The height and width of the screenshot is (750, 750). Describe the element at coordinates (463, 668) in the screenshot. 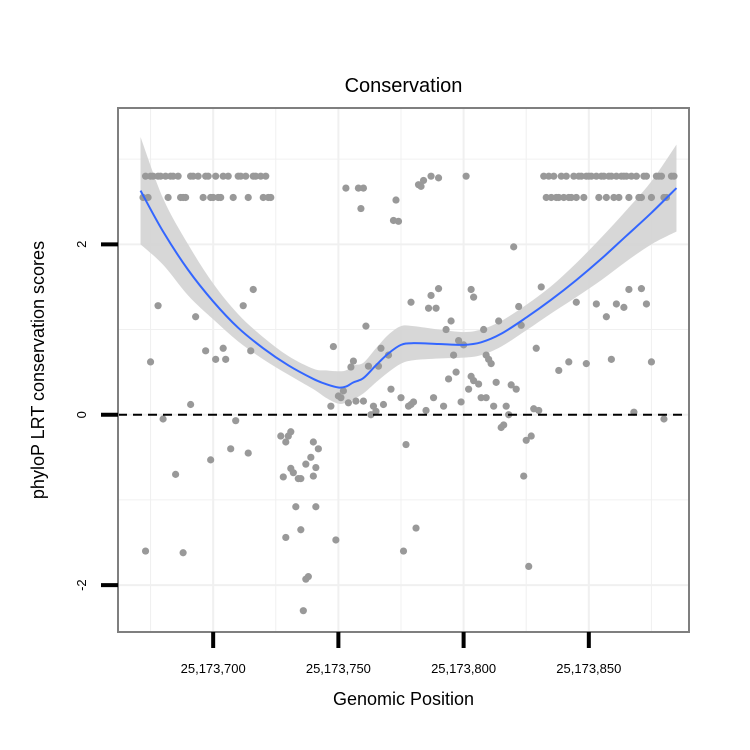

I see `x-tick-label: 25,173,800` at that location.